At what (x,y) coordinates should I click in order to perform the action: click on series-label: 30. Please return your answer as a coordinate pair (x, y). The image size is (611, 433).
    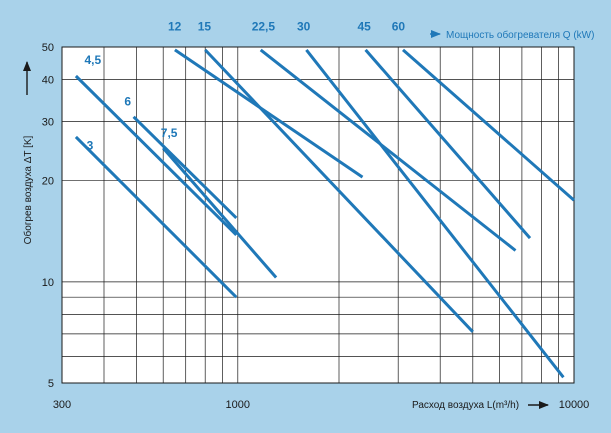
    Looking at the image, I should click on (304, 27).